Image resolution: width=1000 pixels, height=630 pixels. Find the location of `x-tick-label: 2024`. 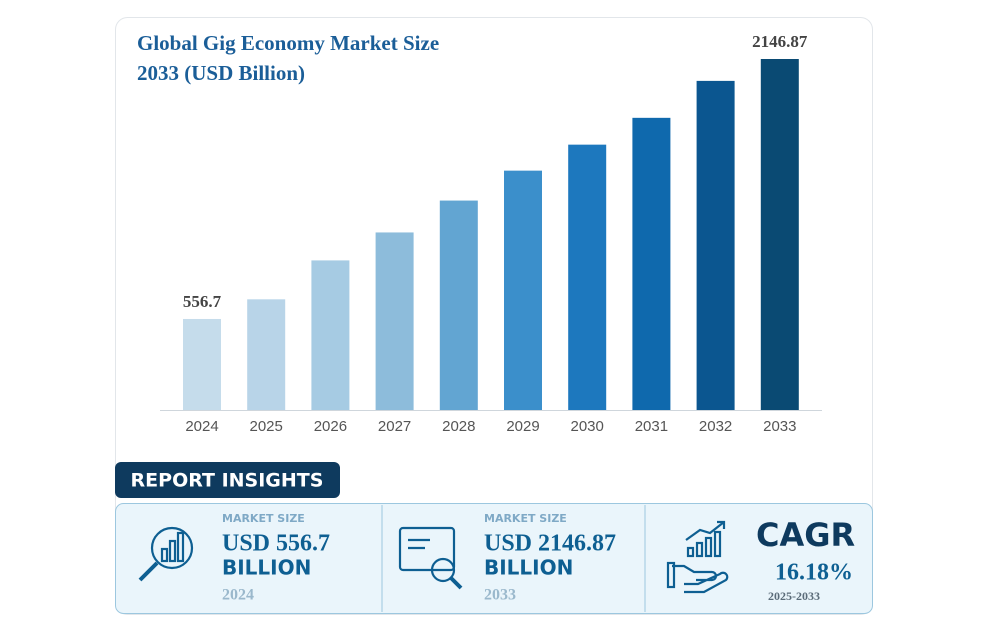

x-tick-label: 2024 is located at coordinates (201, 426).